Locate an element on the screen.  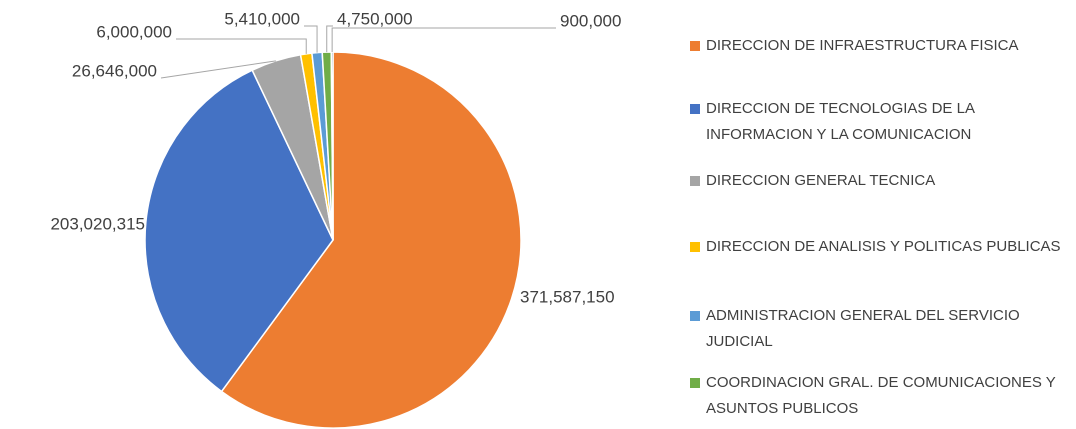
data-label: 203,020,315 is located at coordinates (97, 223).